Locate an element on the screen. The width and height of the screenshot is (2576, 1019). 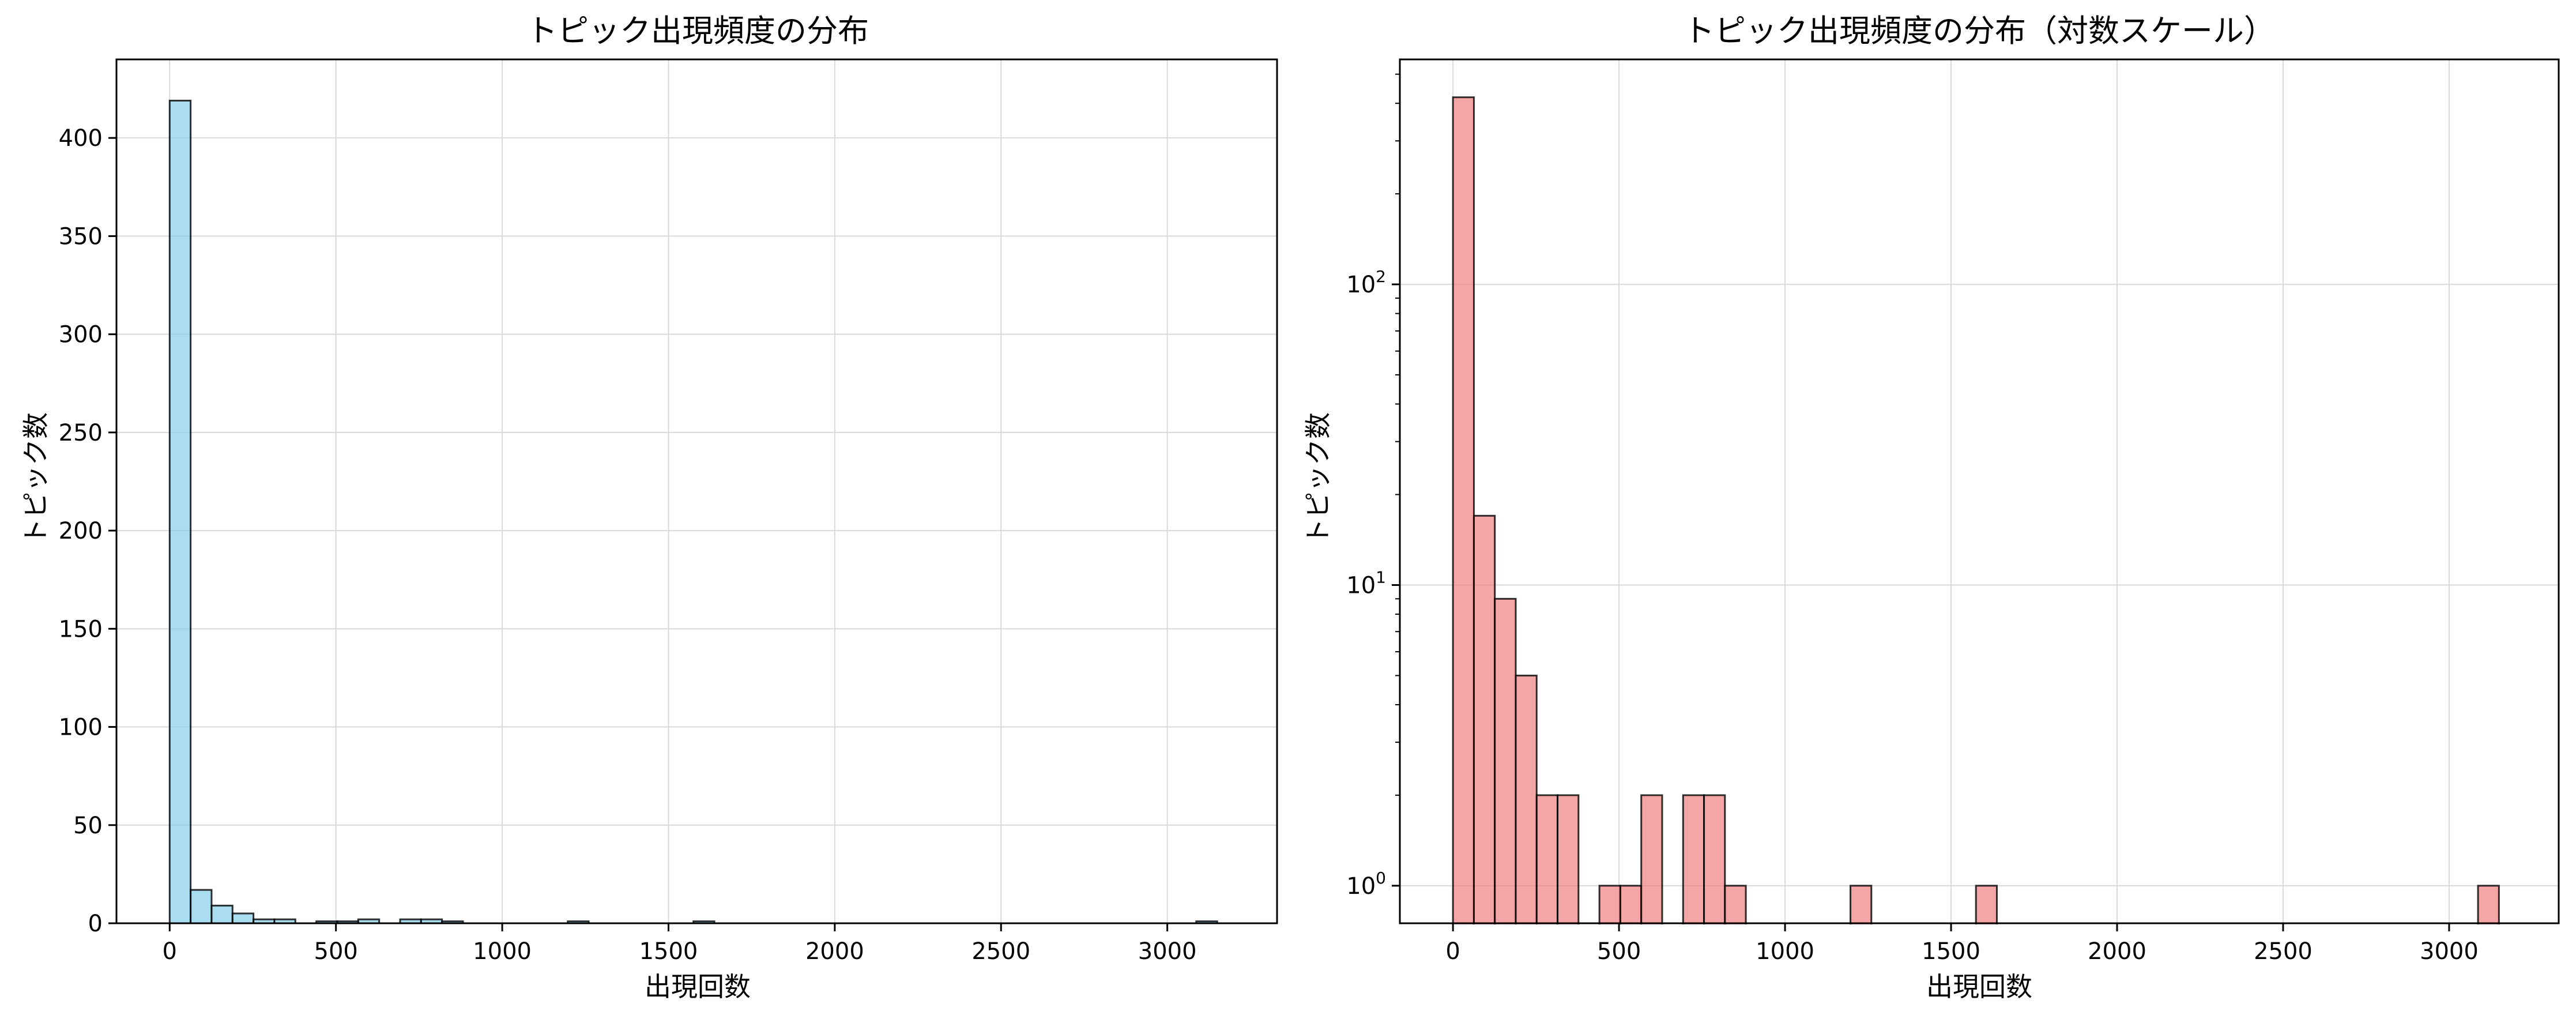
linear-y-tick-label: 150 is located at coordinates (81, 629).